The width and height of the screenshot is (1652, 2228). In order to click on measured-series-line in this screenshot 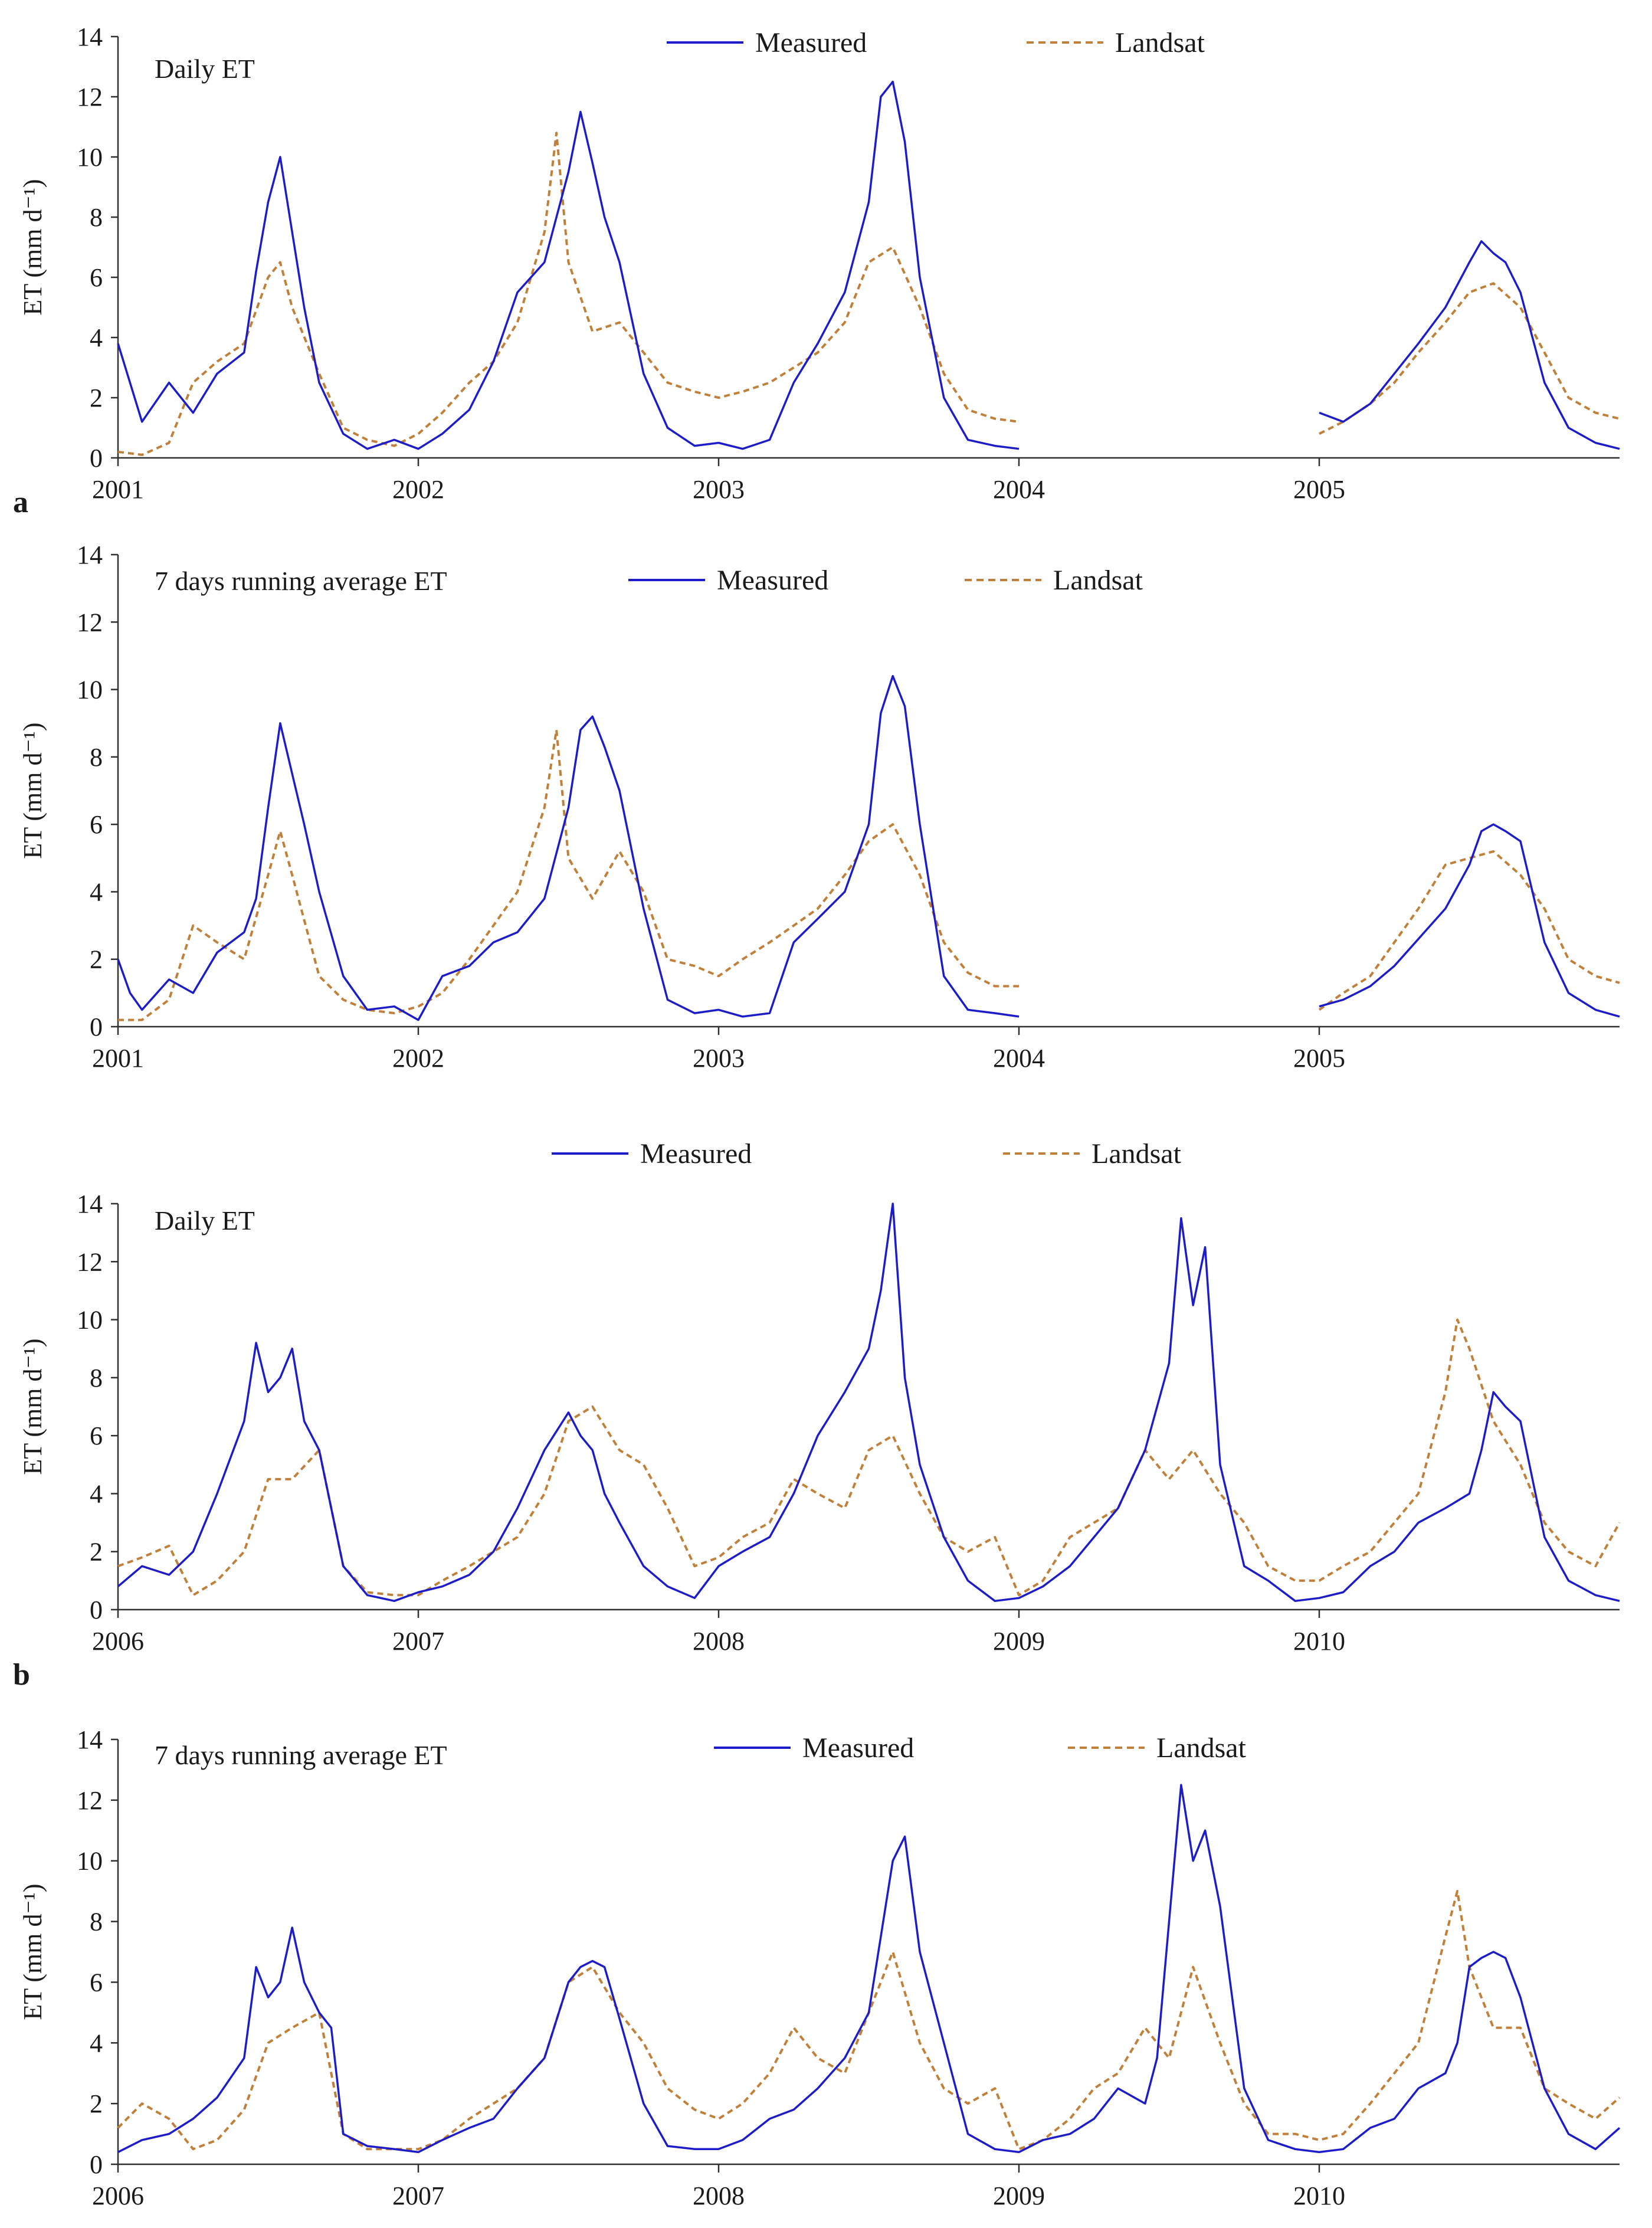, I will do `click(868, 848)`.